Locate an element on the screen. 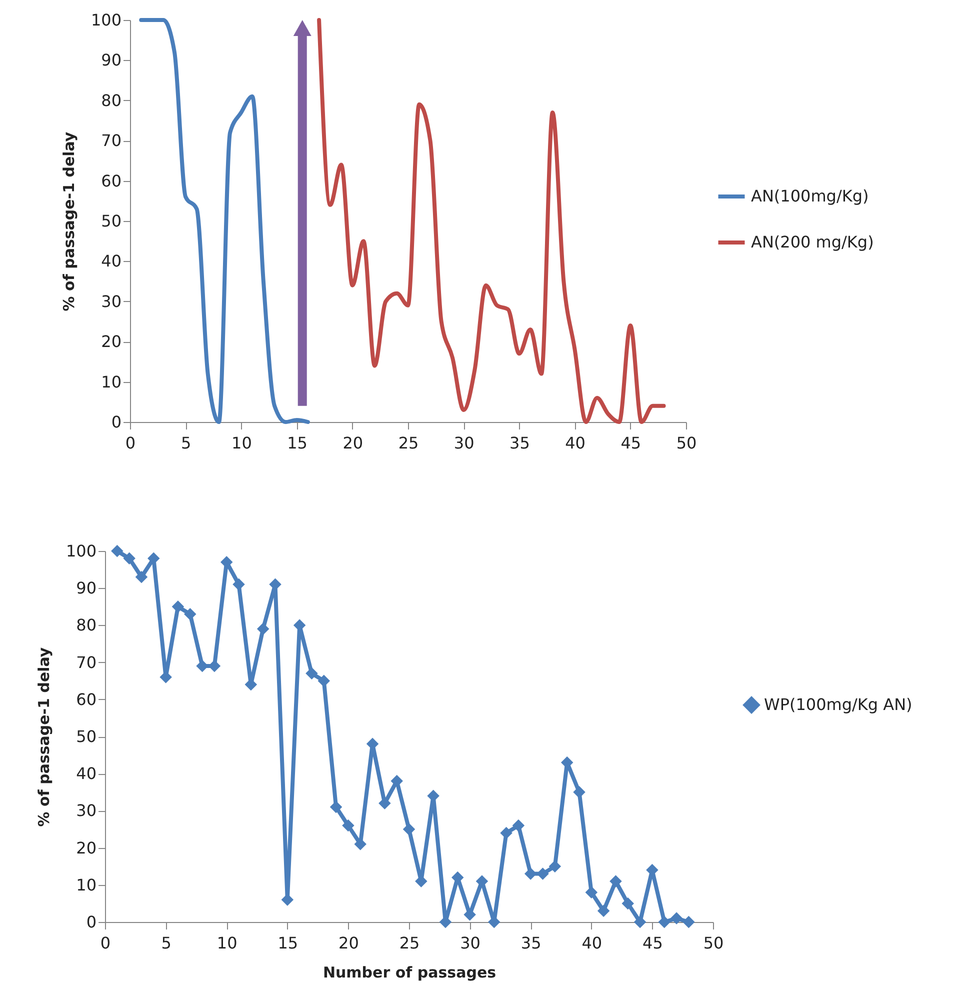  legend-label: AN(200 mg/Kg) is located at coordinates (812, 242).